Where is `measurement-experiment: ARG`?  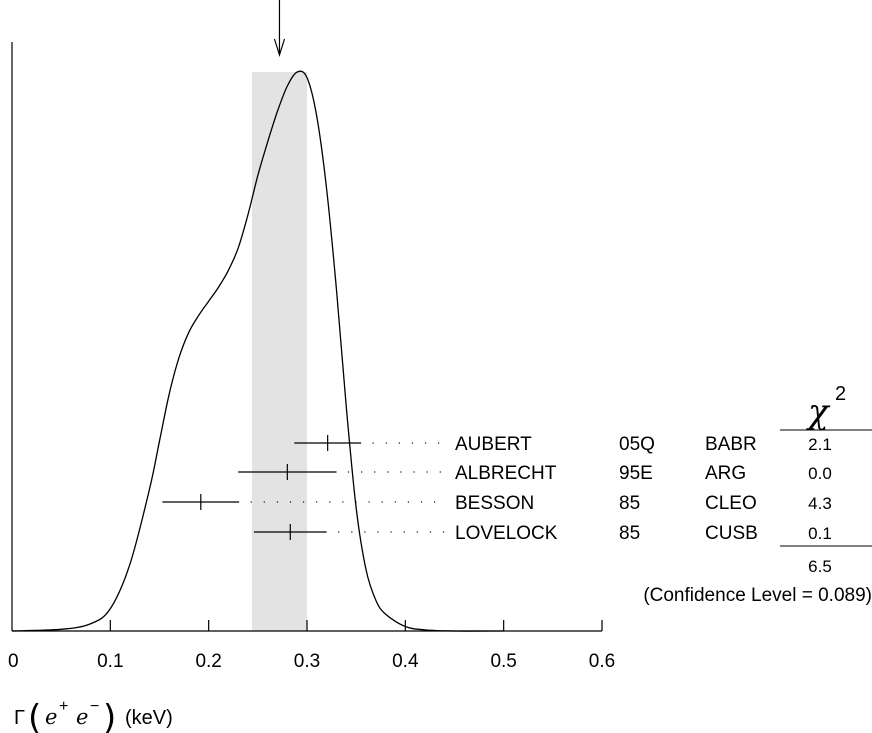
measurement-experiment: ARG is located at coordinates (725, 473).